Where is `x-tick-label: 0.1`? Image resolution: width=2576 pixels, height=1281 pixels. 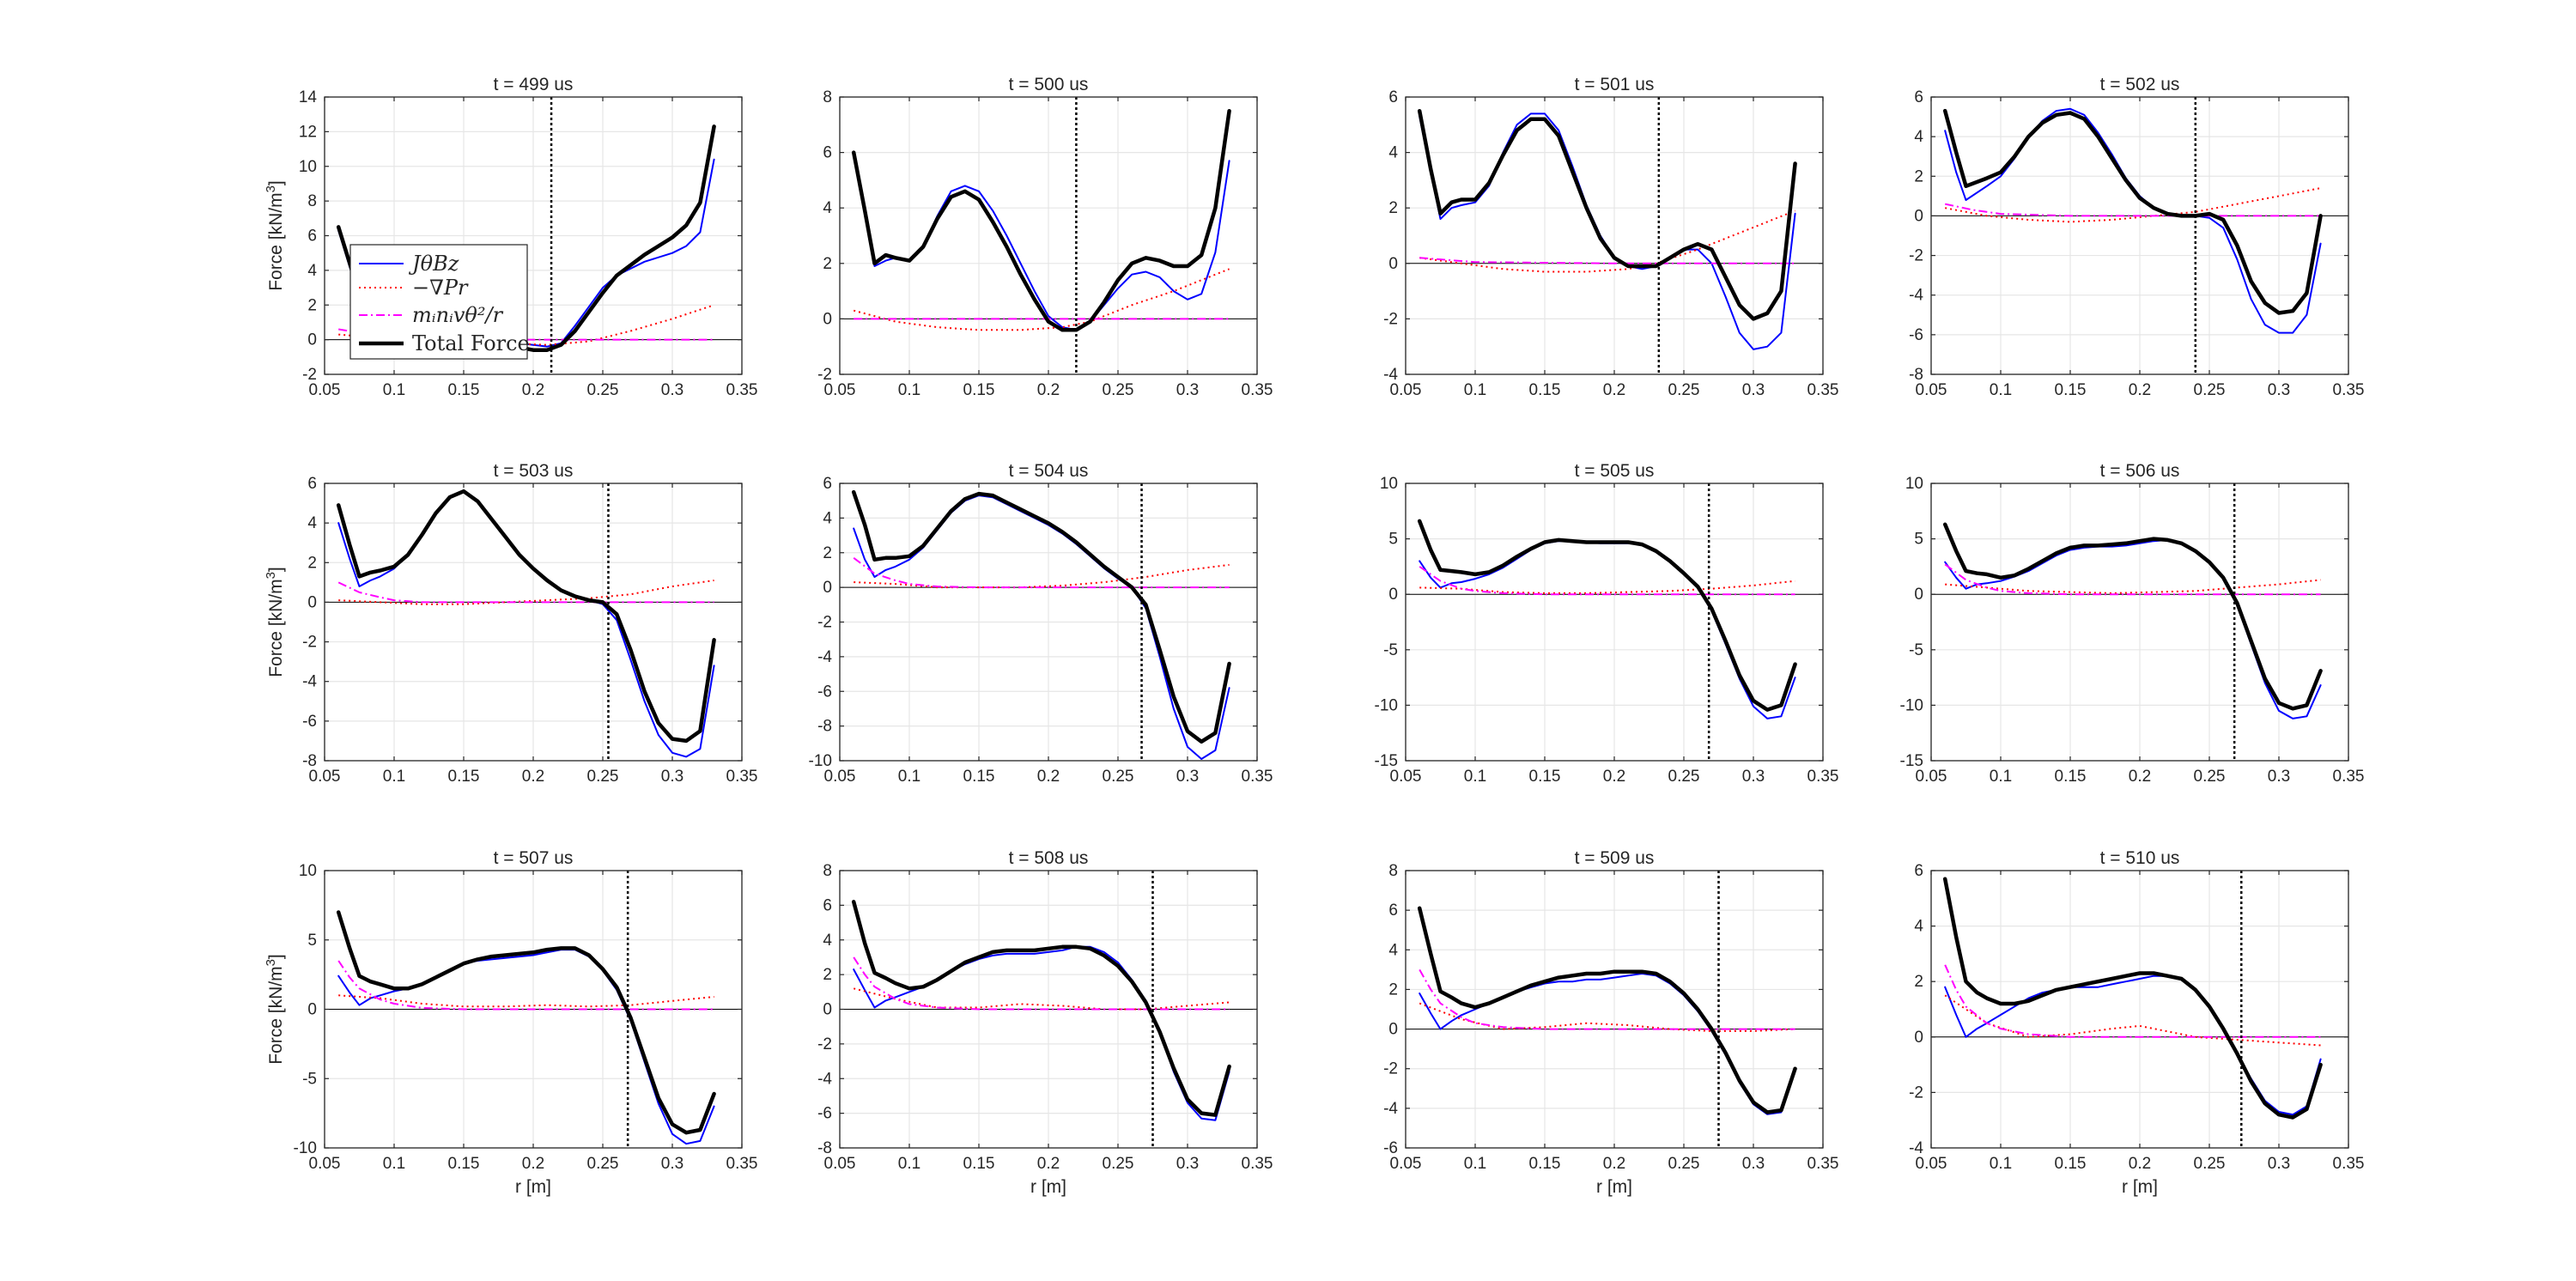 x-tick-label: 0.1 is located at coordinates (1475, 390).